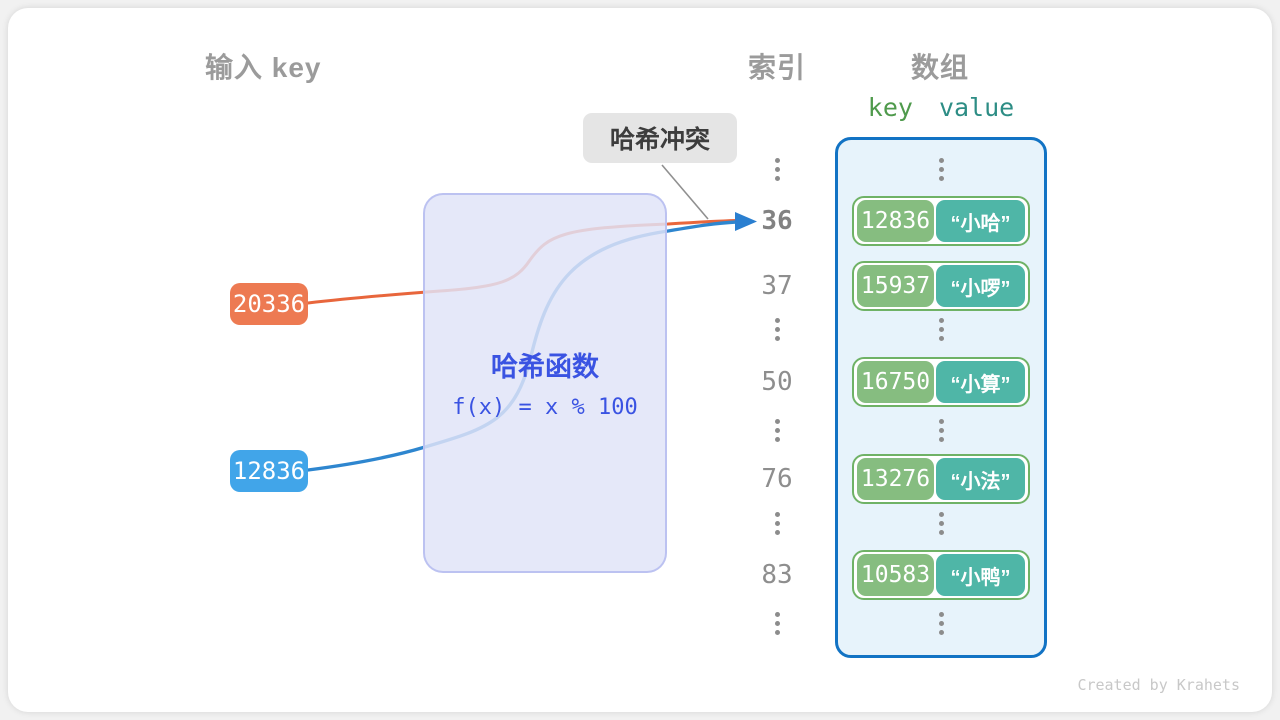  I want to click on array-entry: 15937 “小啰”, so click(941, 286).